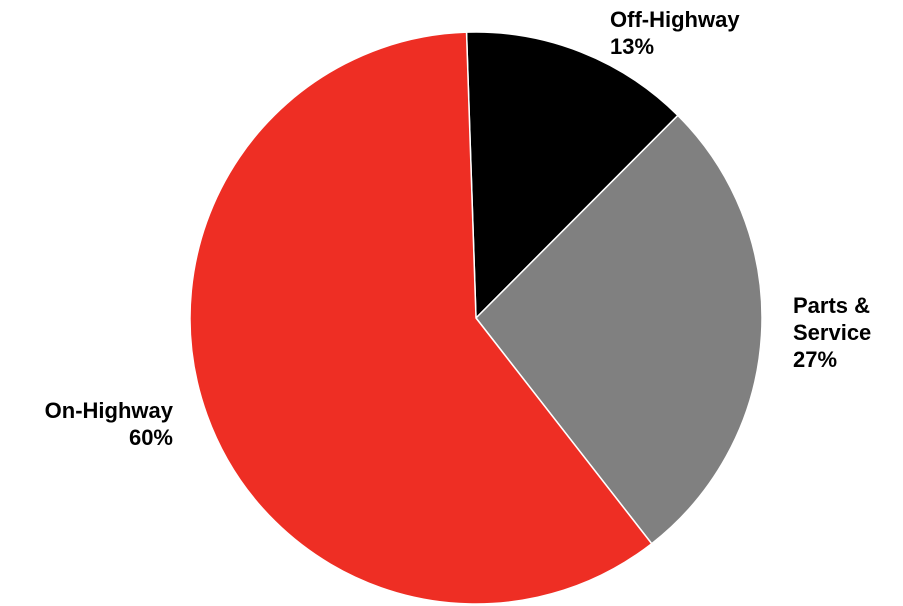 This screenshot has height=606, width=903. Describe the element at coordinates (632, 46) in the screenshot. I see `slice-percent-off-highway: 13%` at that location.